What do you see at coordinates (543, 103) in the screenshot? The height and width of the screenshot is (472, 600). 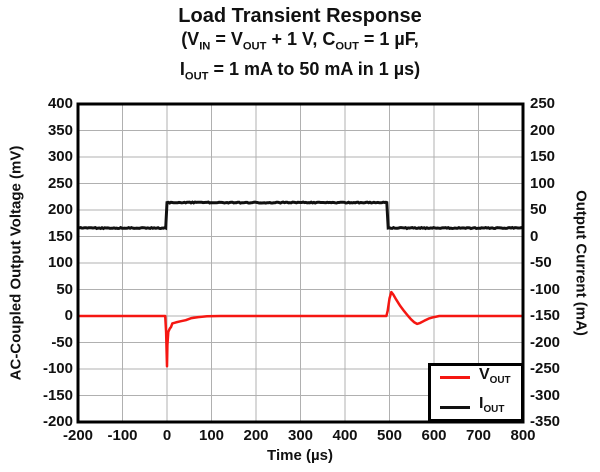 I see `right-tick-250: 250` at bounding box center [543, 103].